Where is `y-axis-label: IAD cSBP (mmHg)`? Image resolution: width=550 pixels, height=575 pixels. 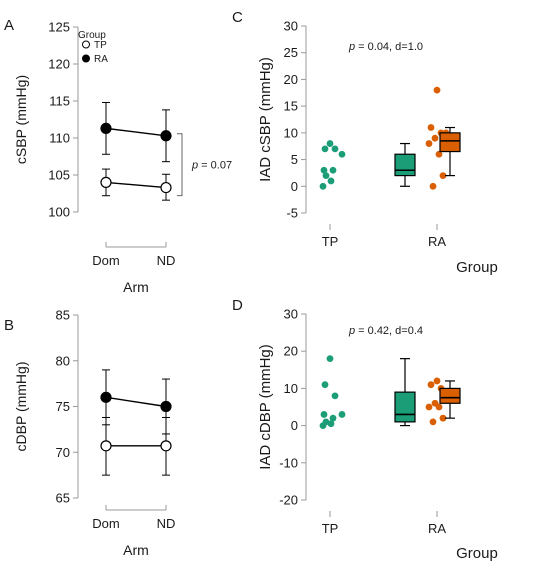
y-axis-label: IAD cSBP (mmHg) is located at coordinates (265, 119).